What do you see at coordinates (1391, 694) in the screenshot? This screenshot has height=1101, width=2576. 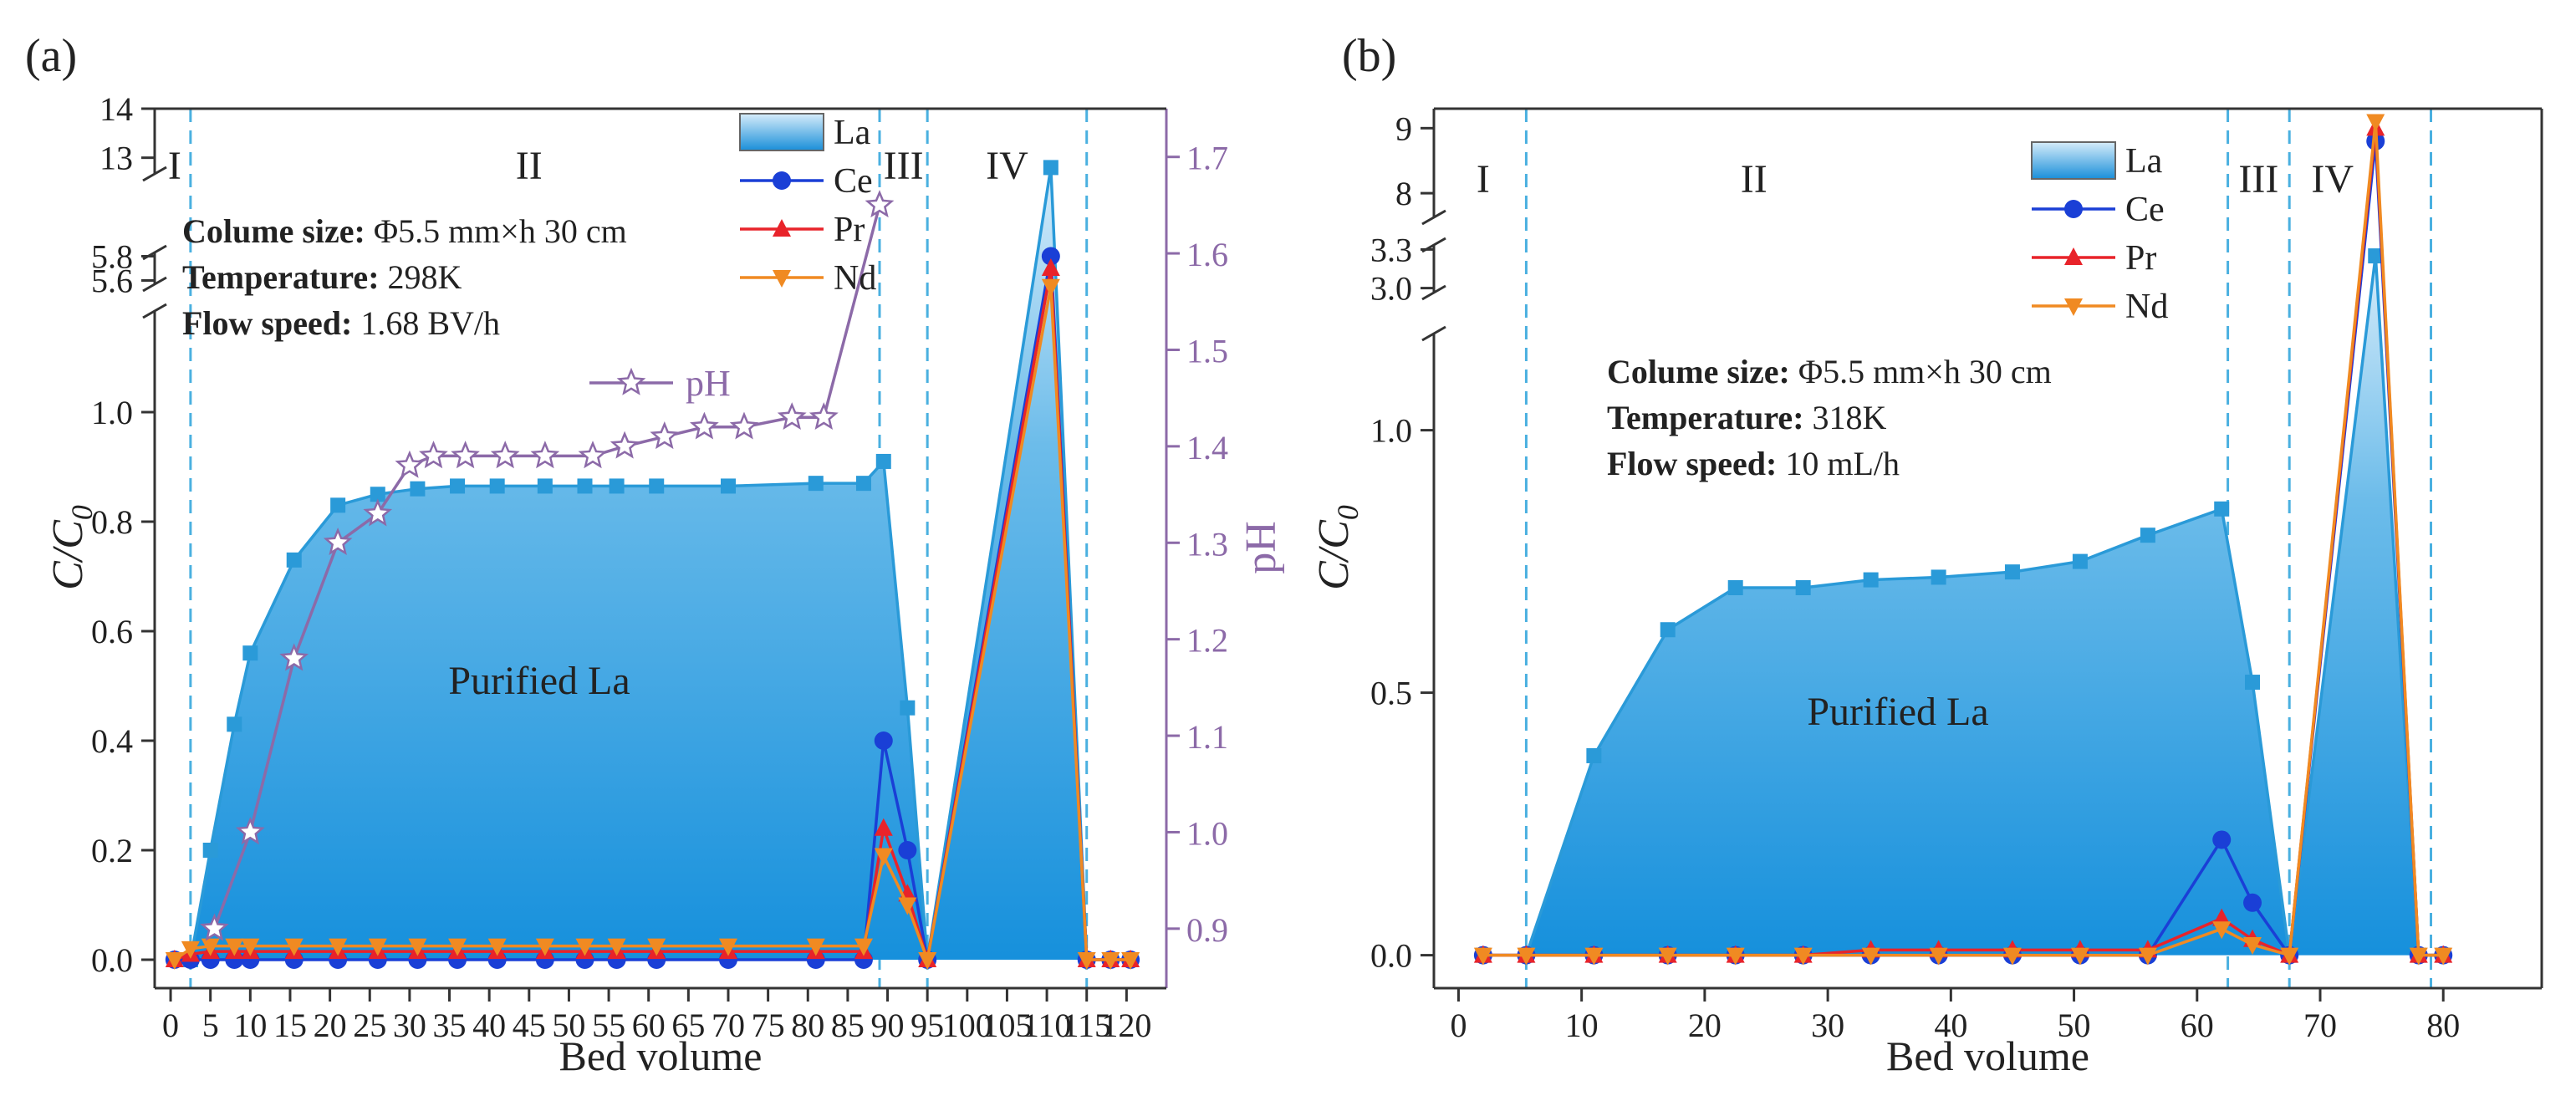 I see `y-tick-label: 0.5` at bounding box center [1391, 694].